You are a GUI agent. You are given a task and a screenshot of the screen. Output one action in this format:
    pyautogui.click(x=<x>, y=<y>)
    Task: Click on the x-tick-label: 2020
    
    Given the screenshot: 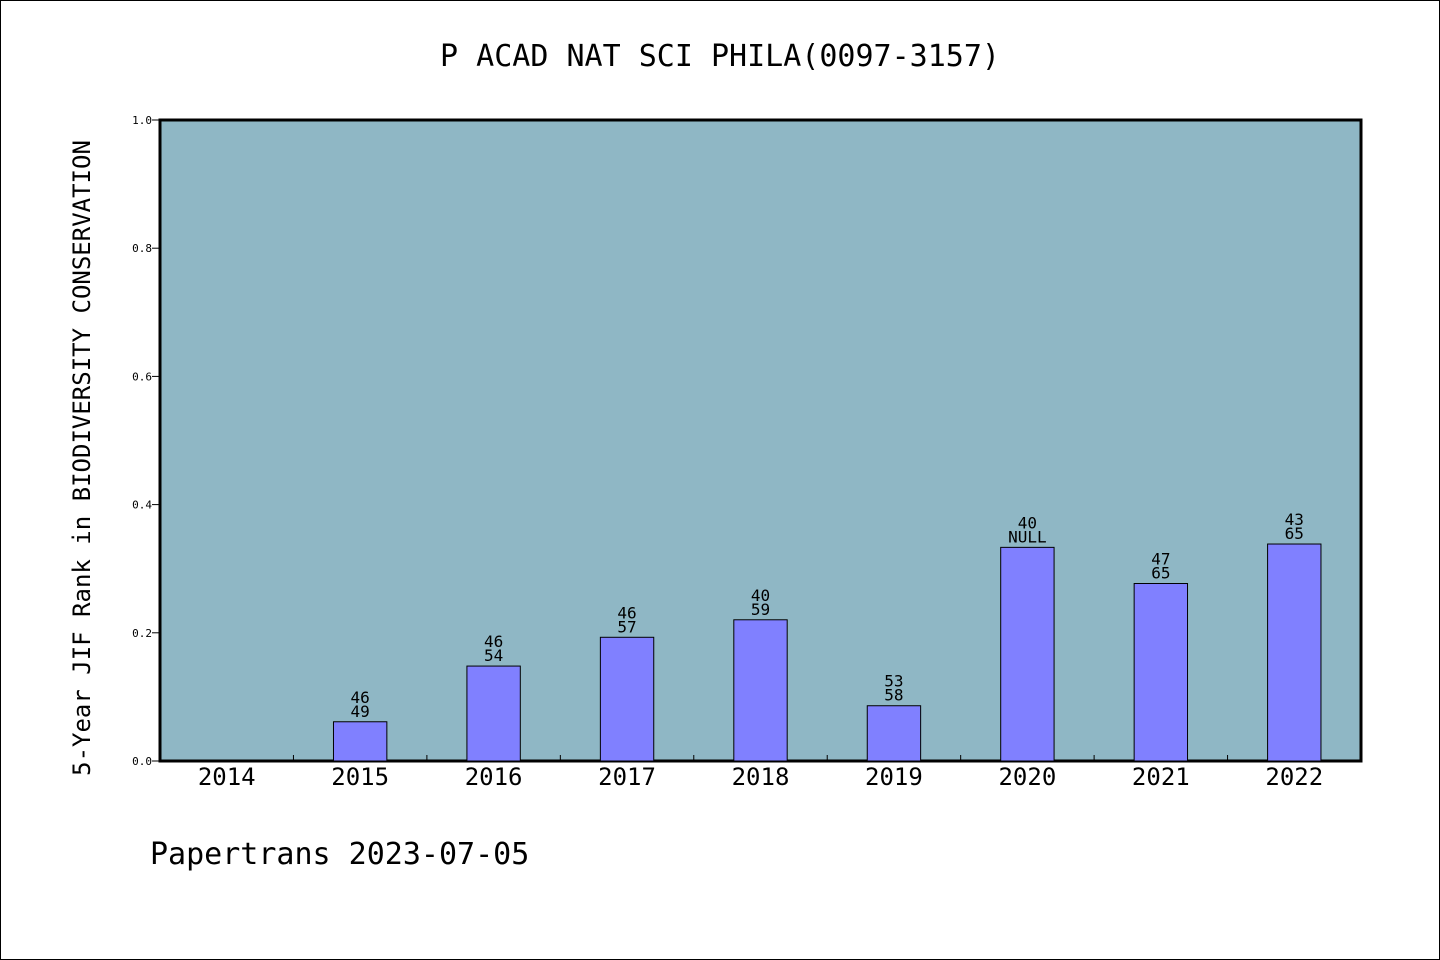 What is the action you would take?
    pyautogui.click(x=1027, y=777)
    